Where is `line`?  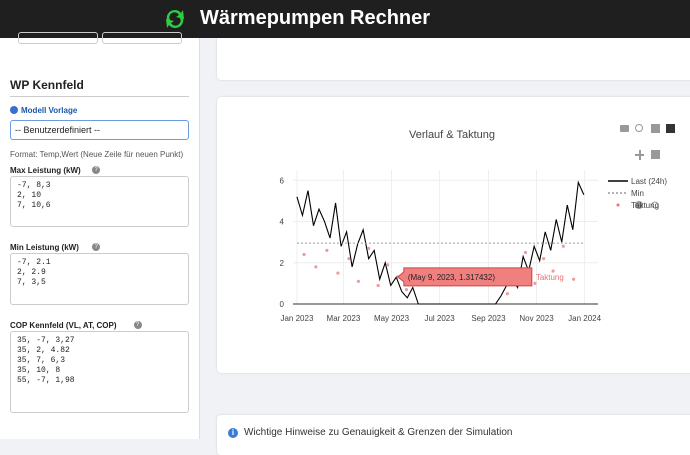
line is located at coordinates (440, 242).